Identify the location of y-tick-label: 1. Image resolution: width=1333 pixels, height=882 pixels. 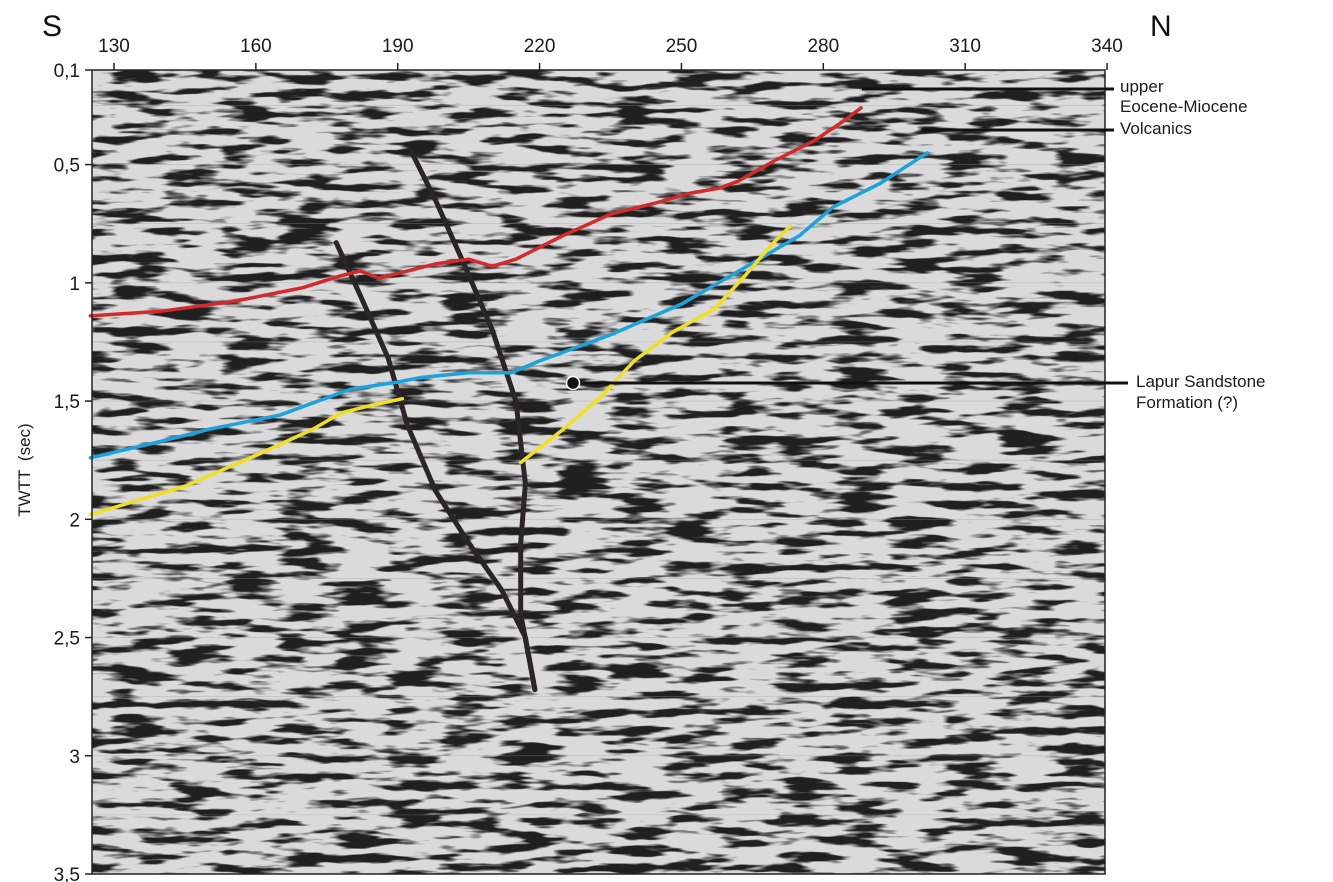
(74, 284).